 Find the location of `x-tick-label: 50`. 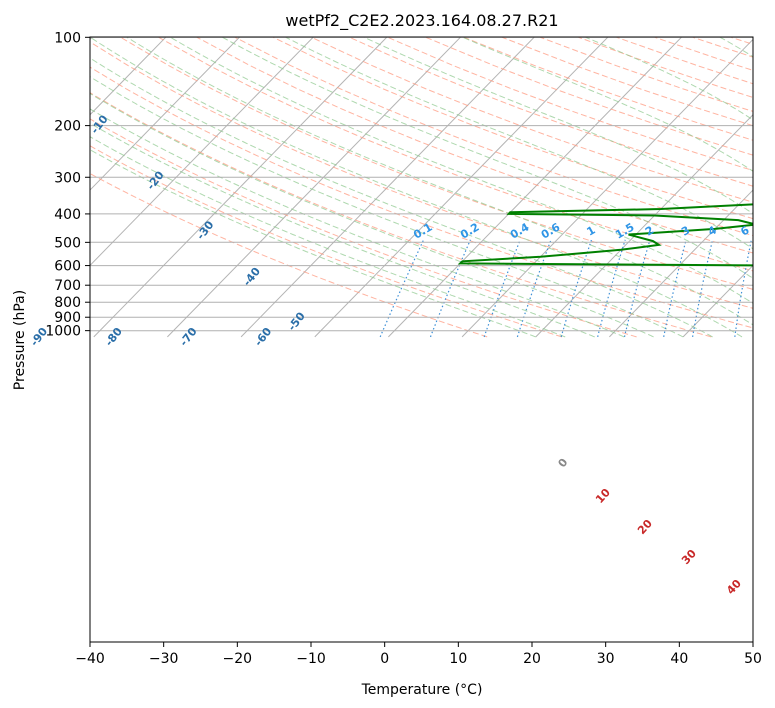

x-tick-label: 50 is located at coordinates (753, 659).